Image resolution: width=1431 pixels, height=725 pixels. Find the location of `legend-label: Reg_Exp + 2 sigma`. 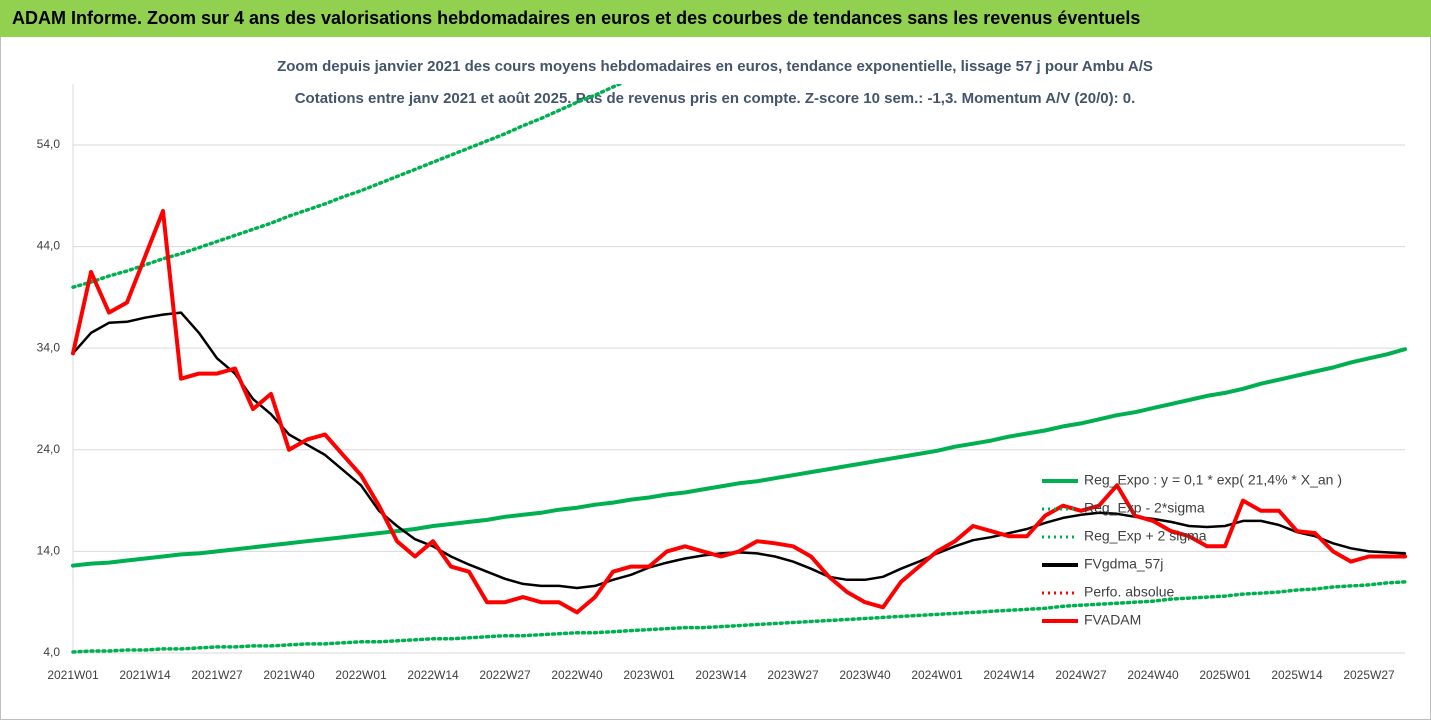

legend-label: Reg_Exp + 2 sigma is located at coordinates (1145, 536).